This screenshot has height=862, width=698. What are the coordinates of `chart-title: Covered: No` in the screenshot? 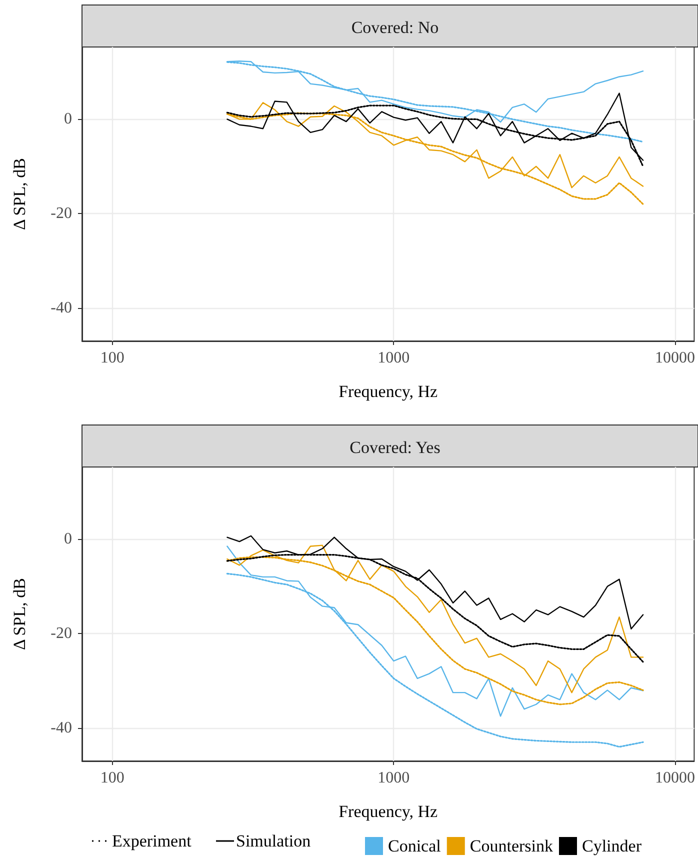 It's located at (395, 27).